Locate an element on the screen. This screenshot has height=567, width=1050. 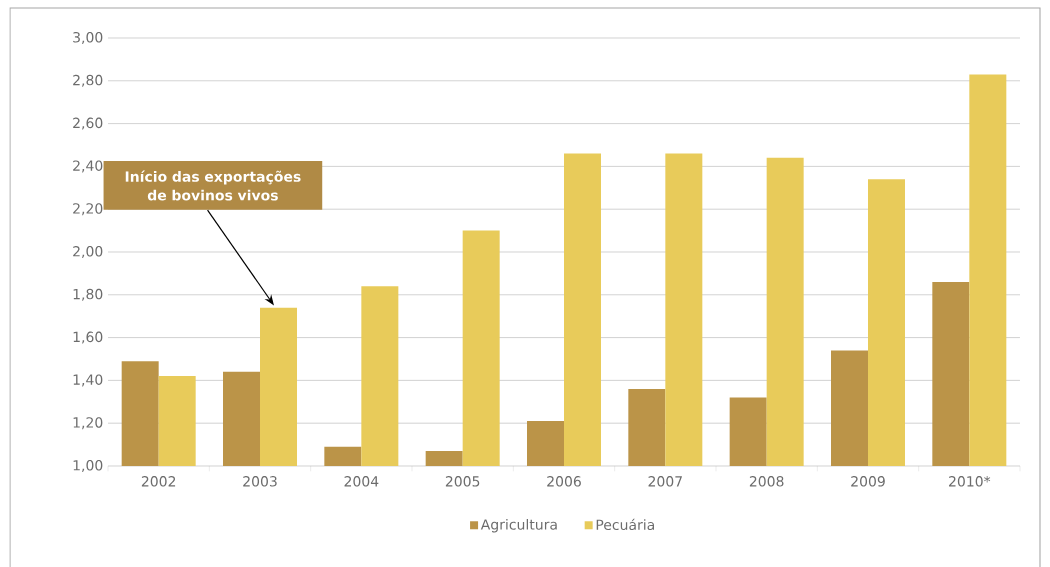
y-tick-label: 2,60 is located at coordinates (88, 123).